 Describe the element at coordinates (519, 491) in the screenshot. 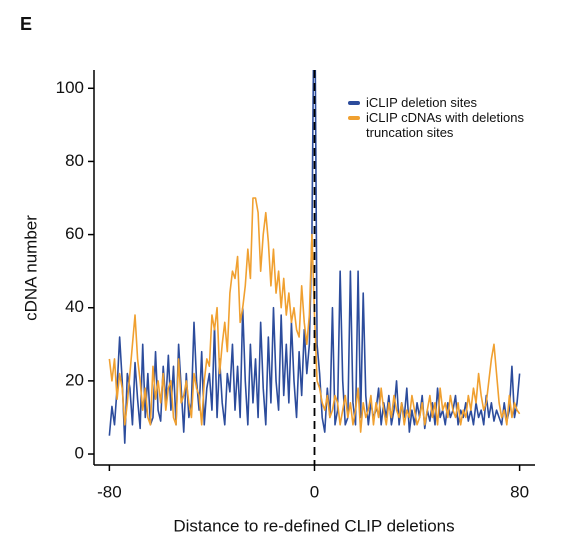

I see `x-tick-label: 80` at that location.